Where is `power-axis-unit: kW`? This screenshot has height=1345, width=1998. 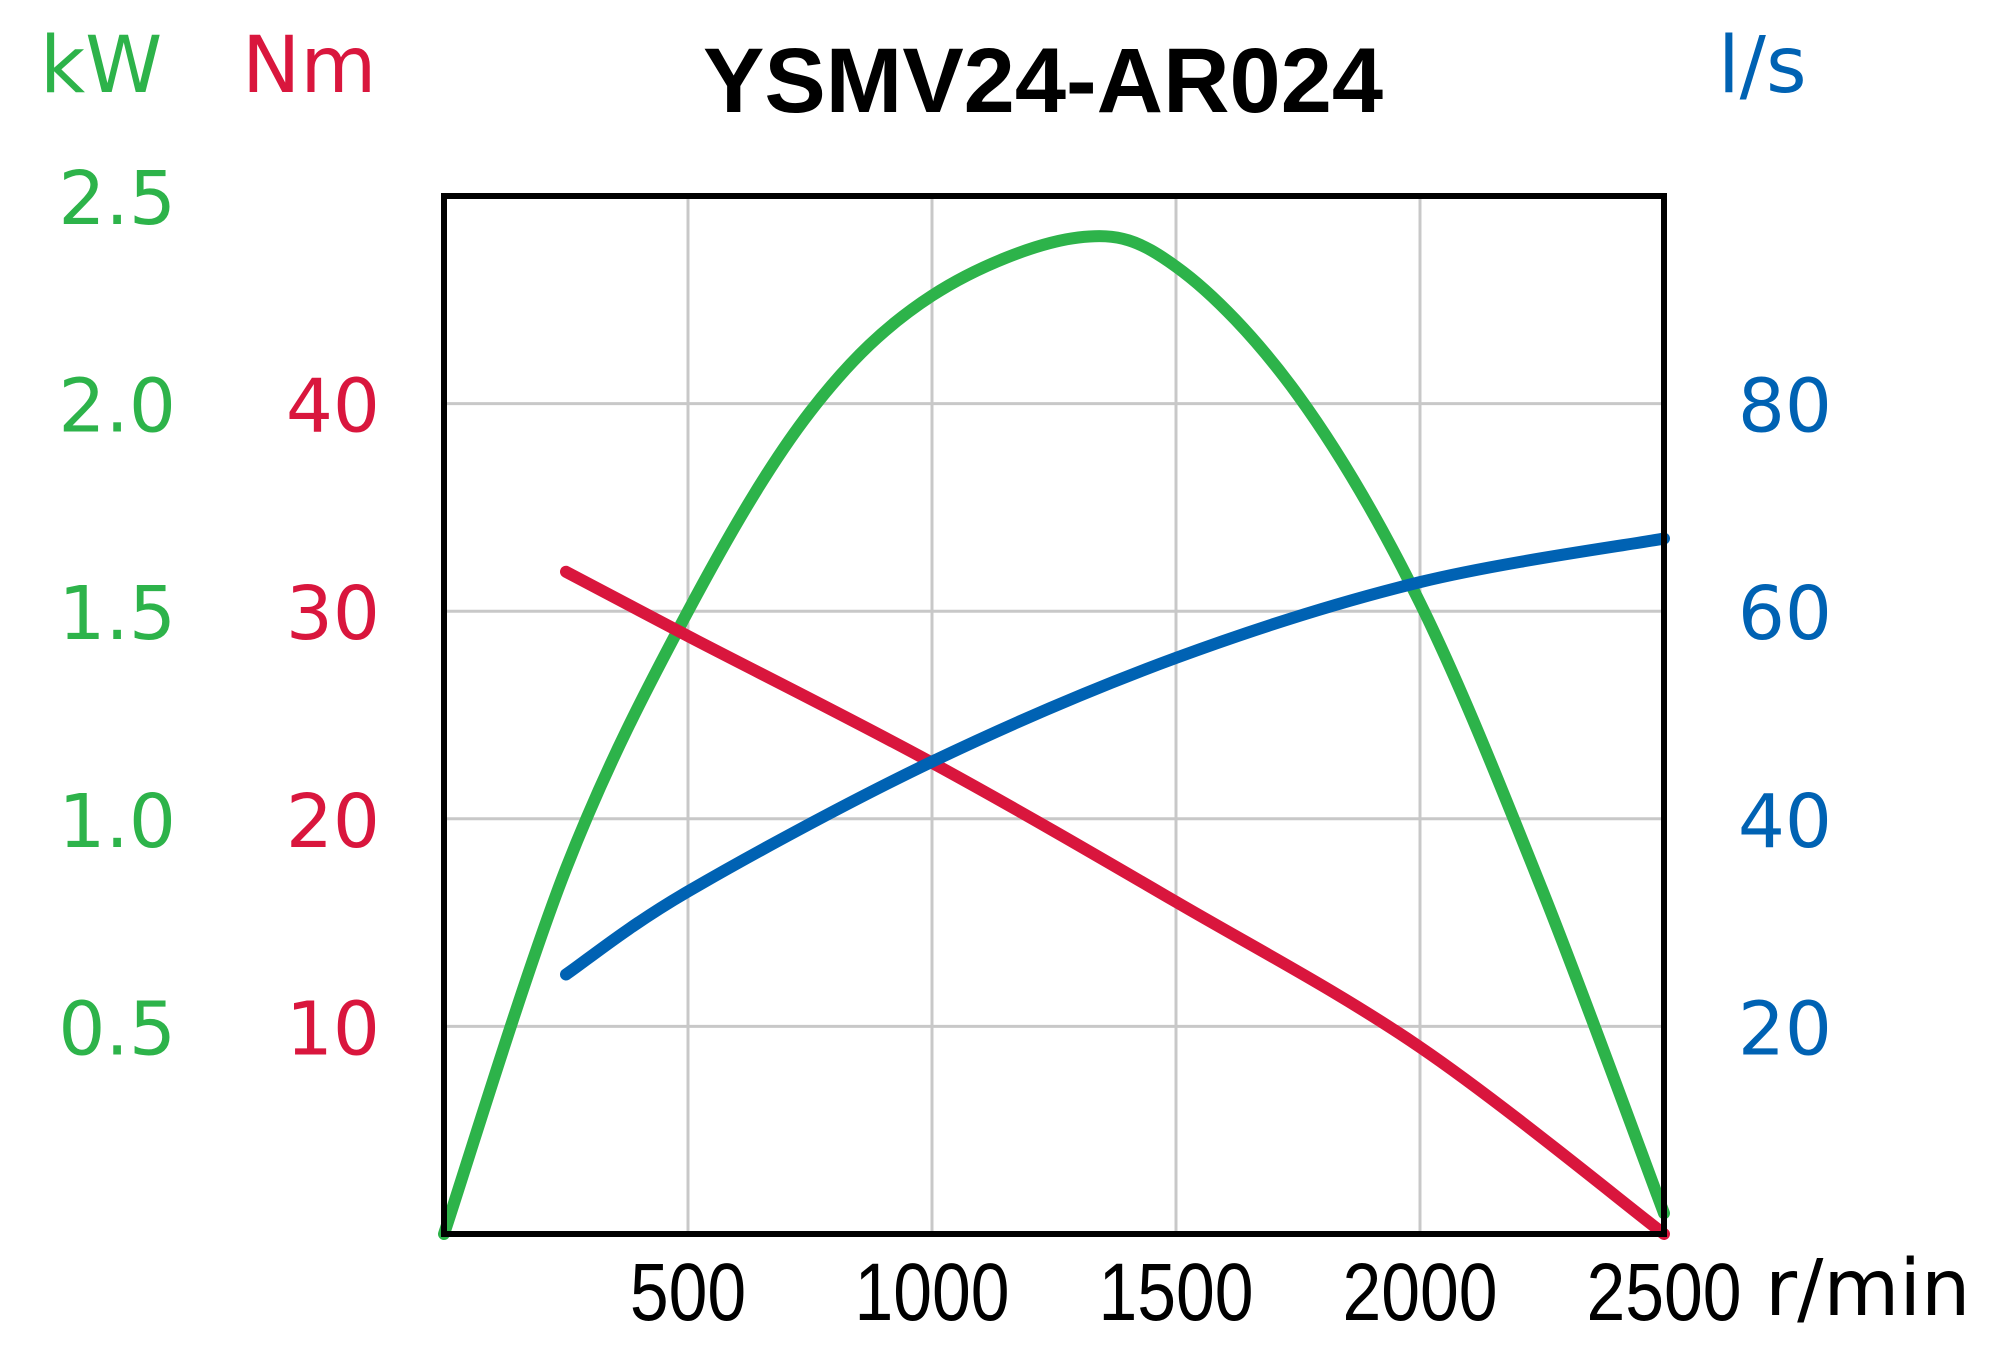
power-axis-unit: kW is located at coordinates (101, 66).